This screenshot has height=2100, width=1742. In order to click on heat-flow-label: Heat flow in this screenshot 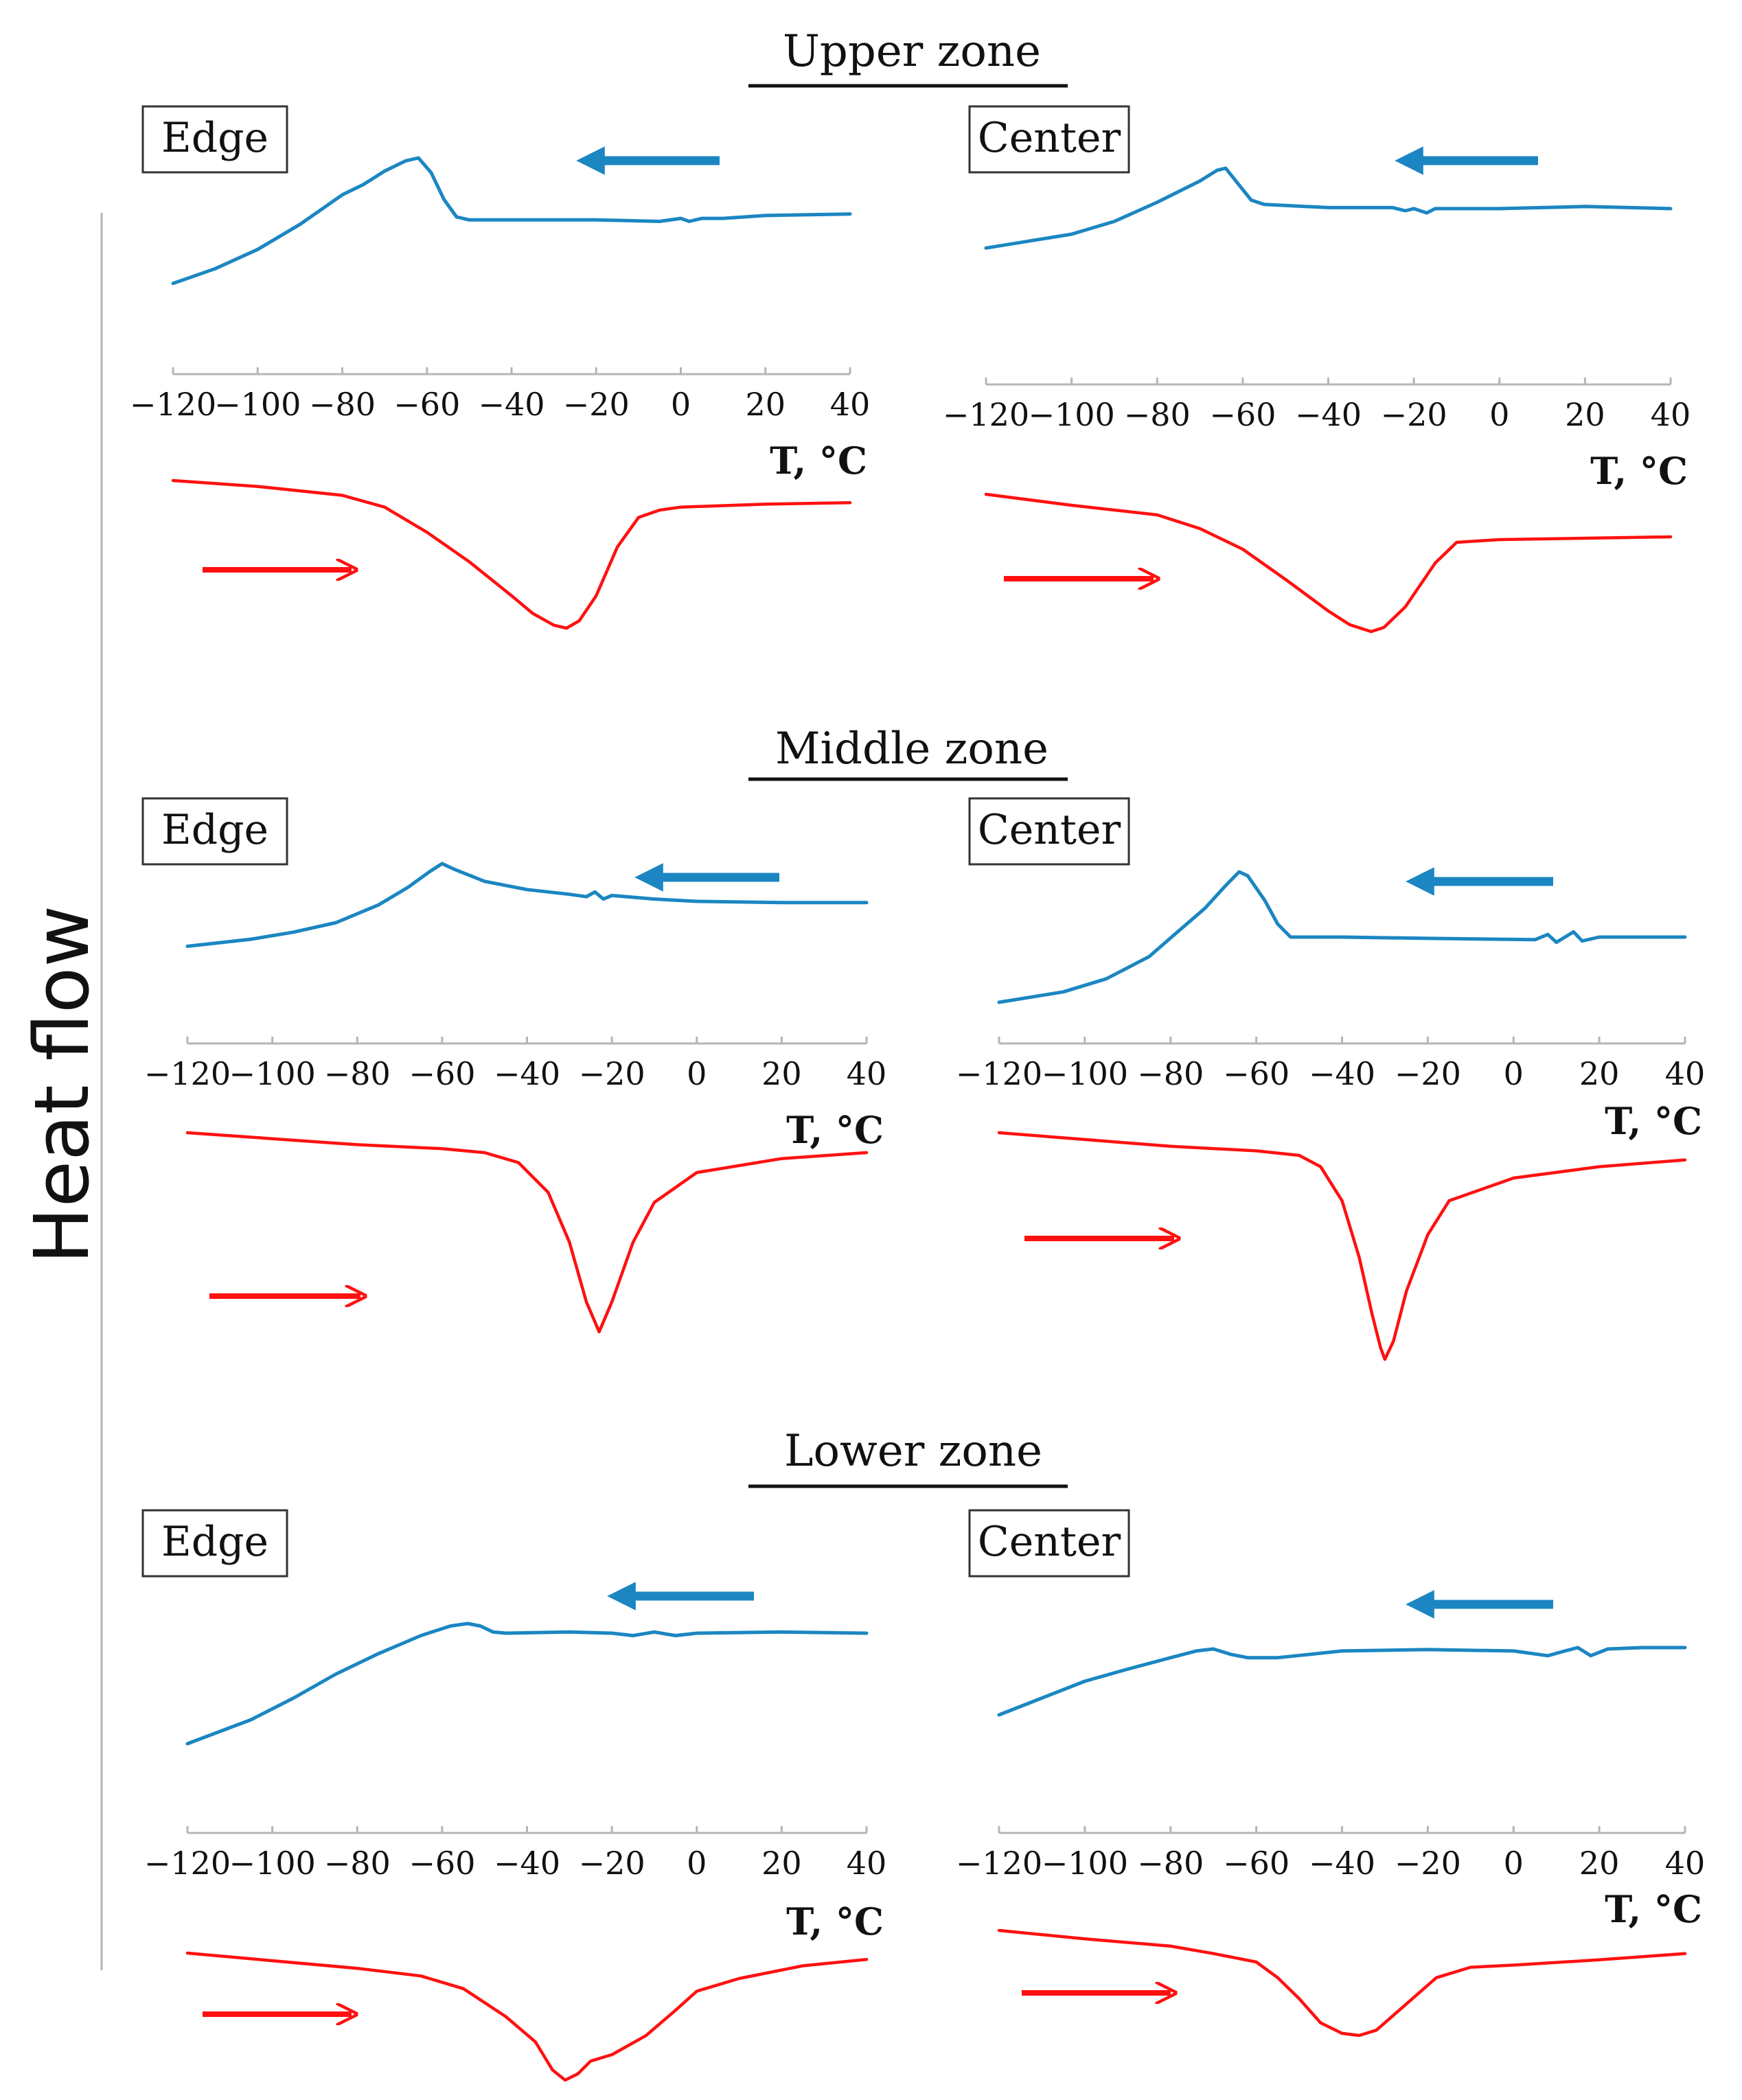, I will do `click(62, 1084)`.